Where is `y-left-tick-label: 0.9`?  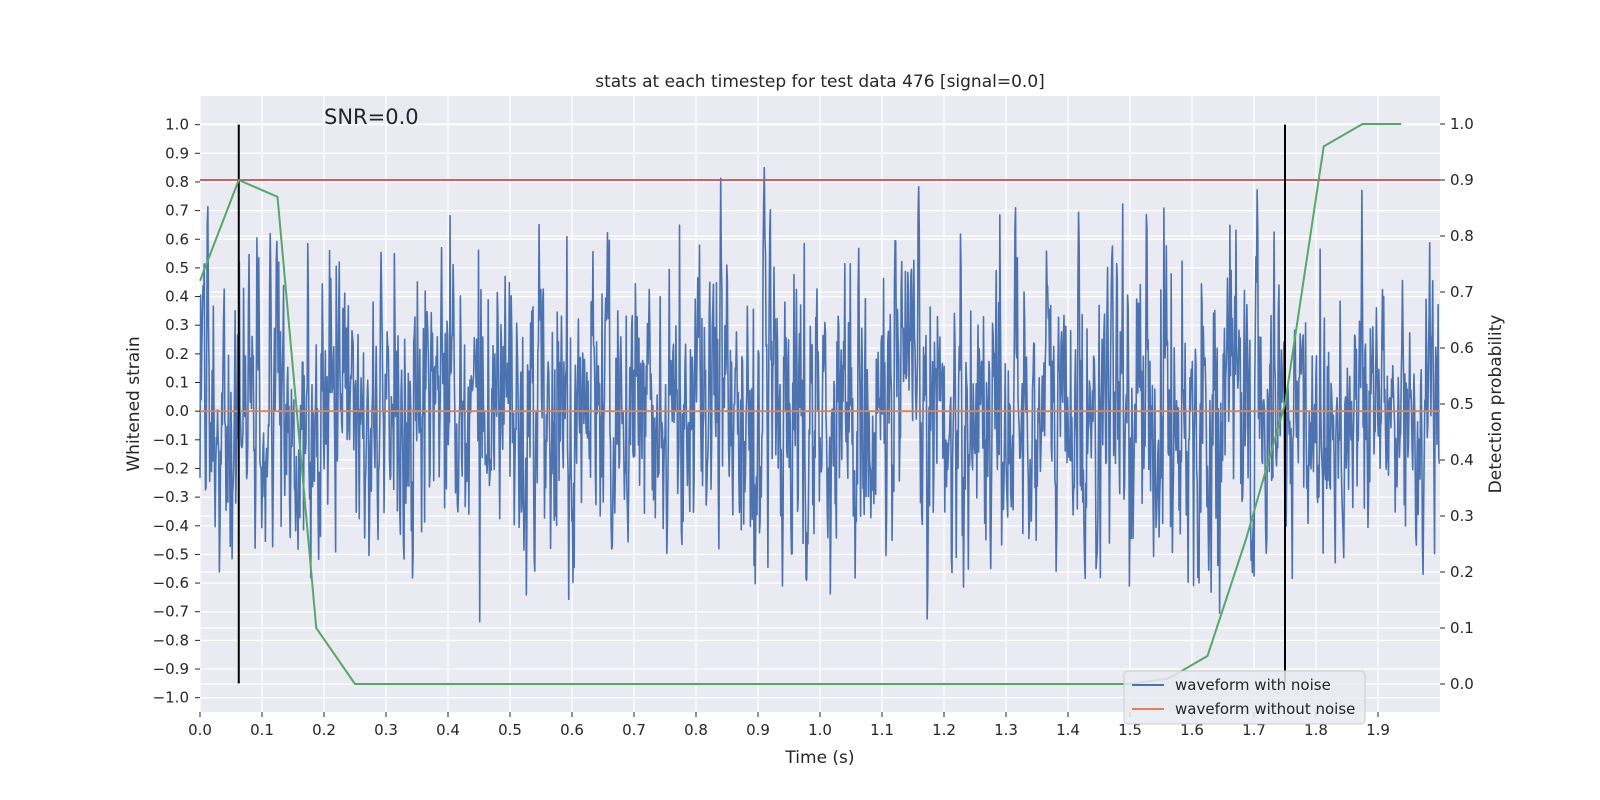 y-left-tick-label: 0.9 is located at coordinates (177, 153).